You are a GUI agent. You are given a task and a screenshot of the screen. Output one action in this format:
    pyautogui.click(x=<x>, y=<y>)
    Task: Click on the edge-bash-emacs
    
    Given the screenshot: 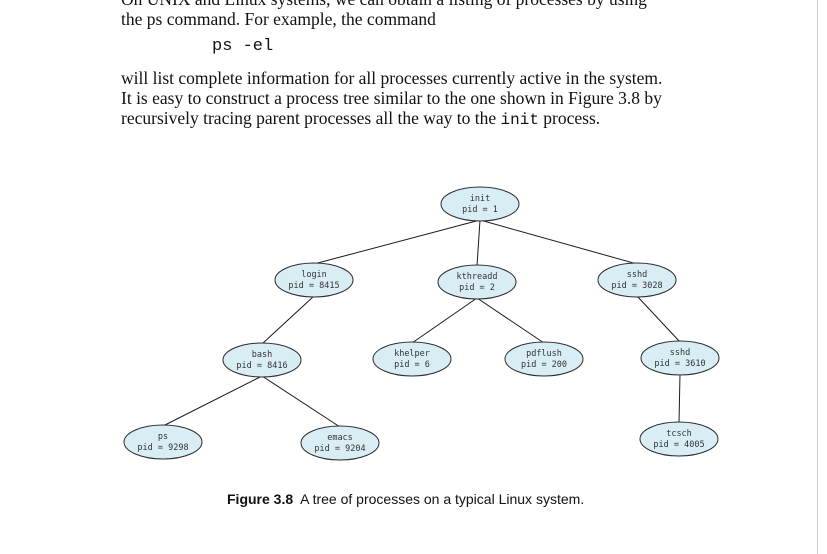 What is the action you would take?
    pyautogui.click(x=301, y=401)
    